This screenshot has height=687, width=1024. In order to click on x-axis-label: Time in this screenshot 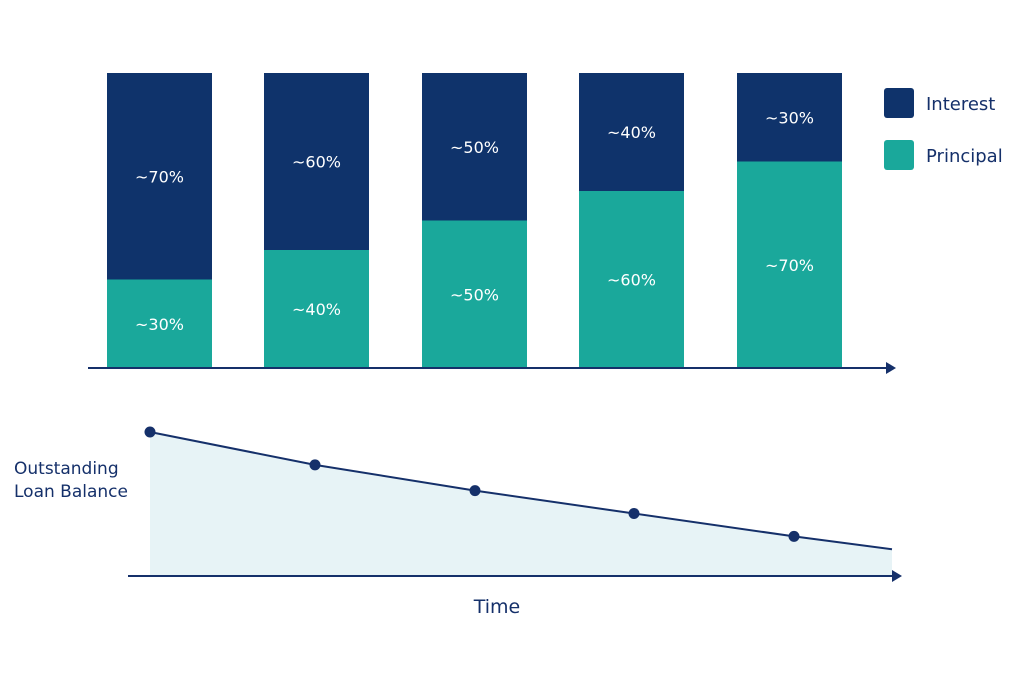, I will do `click(497, 607)`.